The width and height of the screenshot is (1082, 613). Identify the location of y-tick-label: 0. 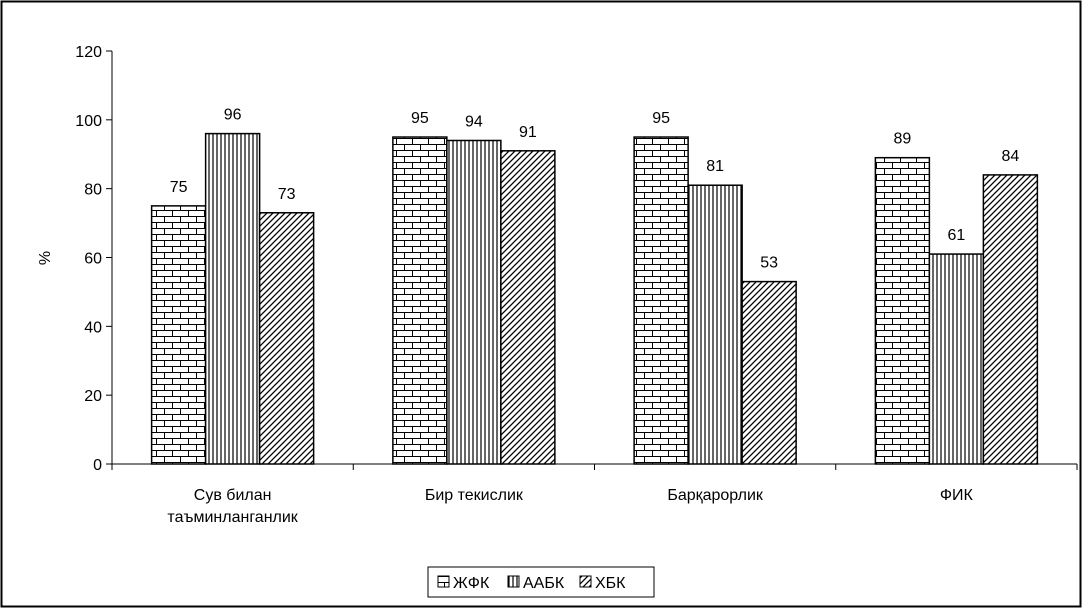
(97, 465).